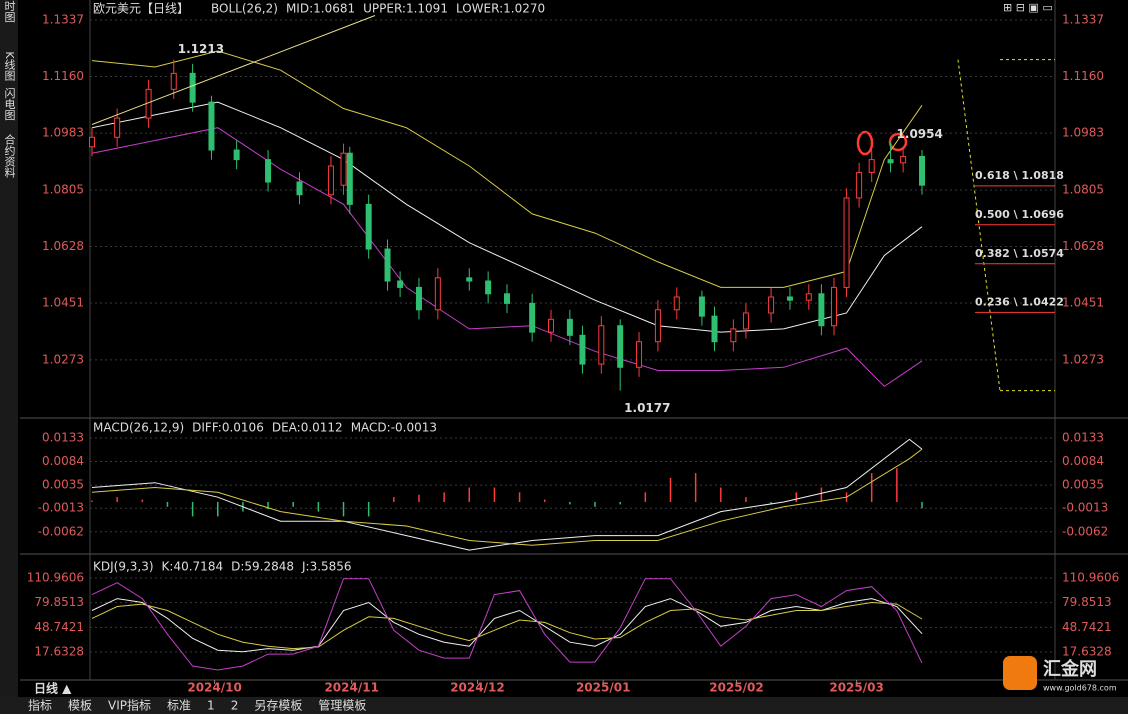 This screenshot has height=714, width=1128. Describe the element at coordinates (564, 705) in the screenshot. I see `tab-bar` at that location.